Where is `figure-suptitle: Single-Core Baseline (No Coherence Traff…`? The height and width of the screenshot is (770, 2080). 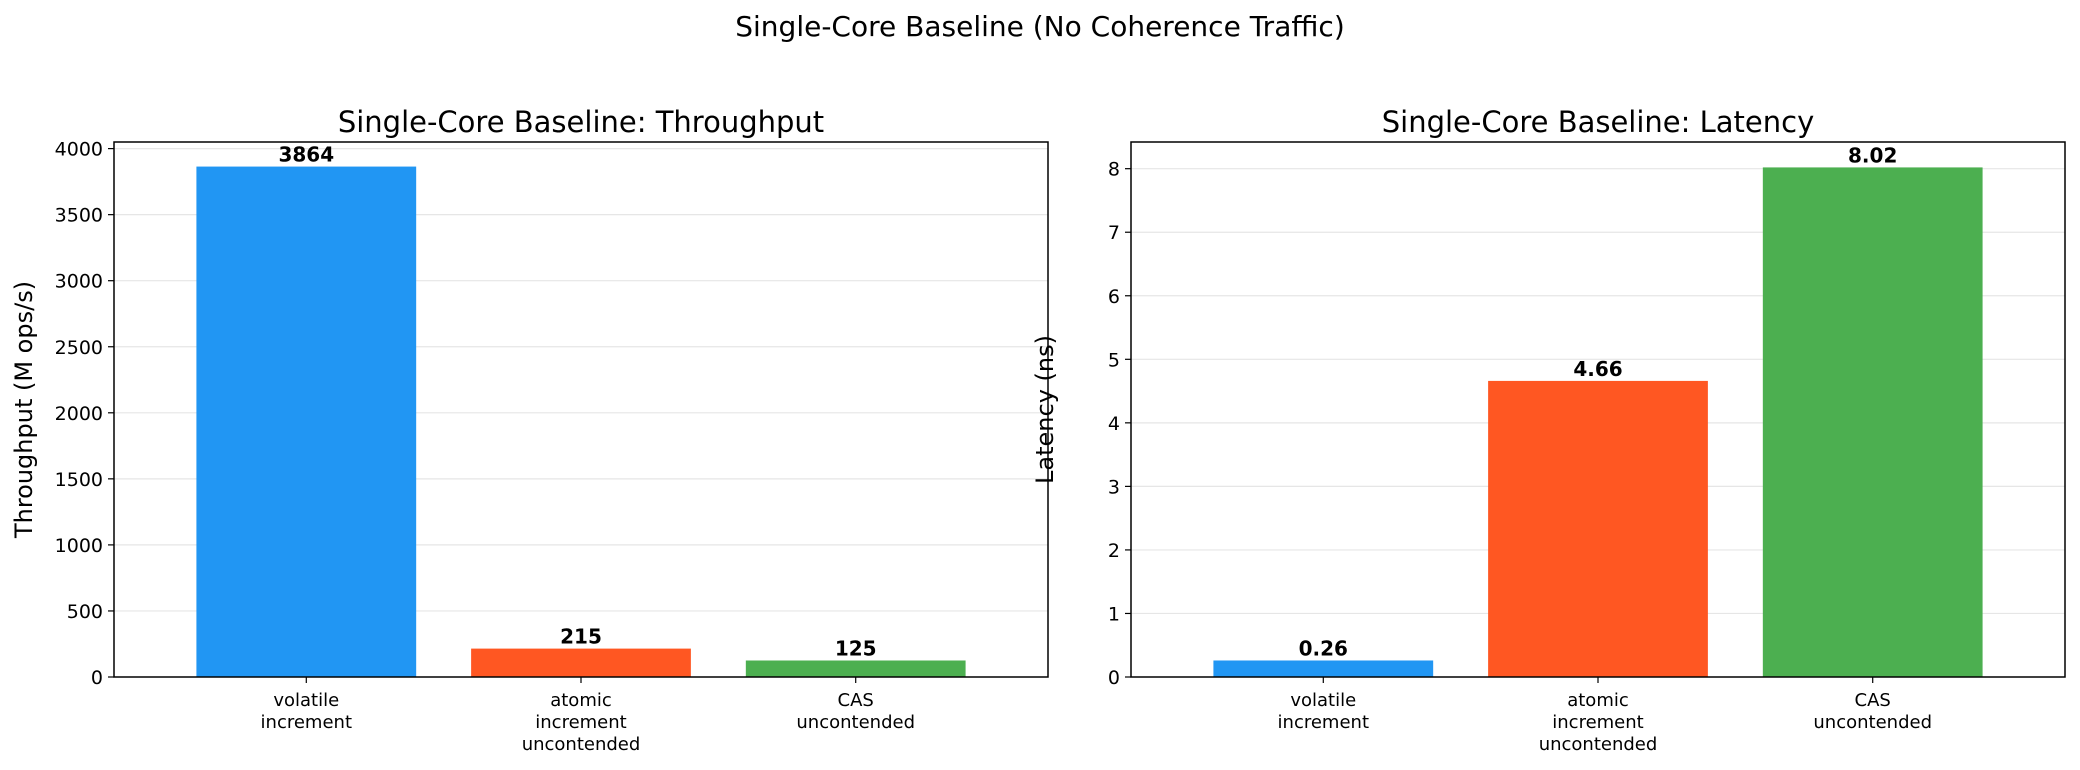
figure-suptitle: Single-Core Baseline (No Coherence Traff… is located at coordinates (1040, 26).